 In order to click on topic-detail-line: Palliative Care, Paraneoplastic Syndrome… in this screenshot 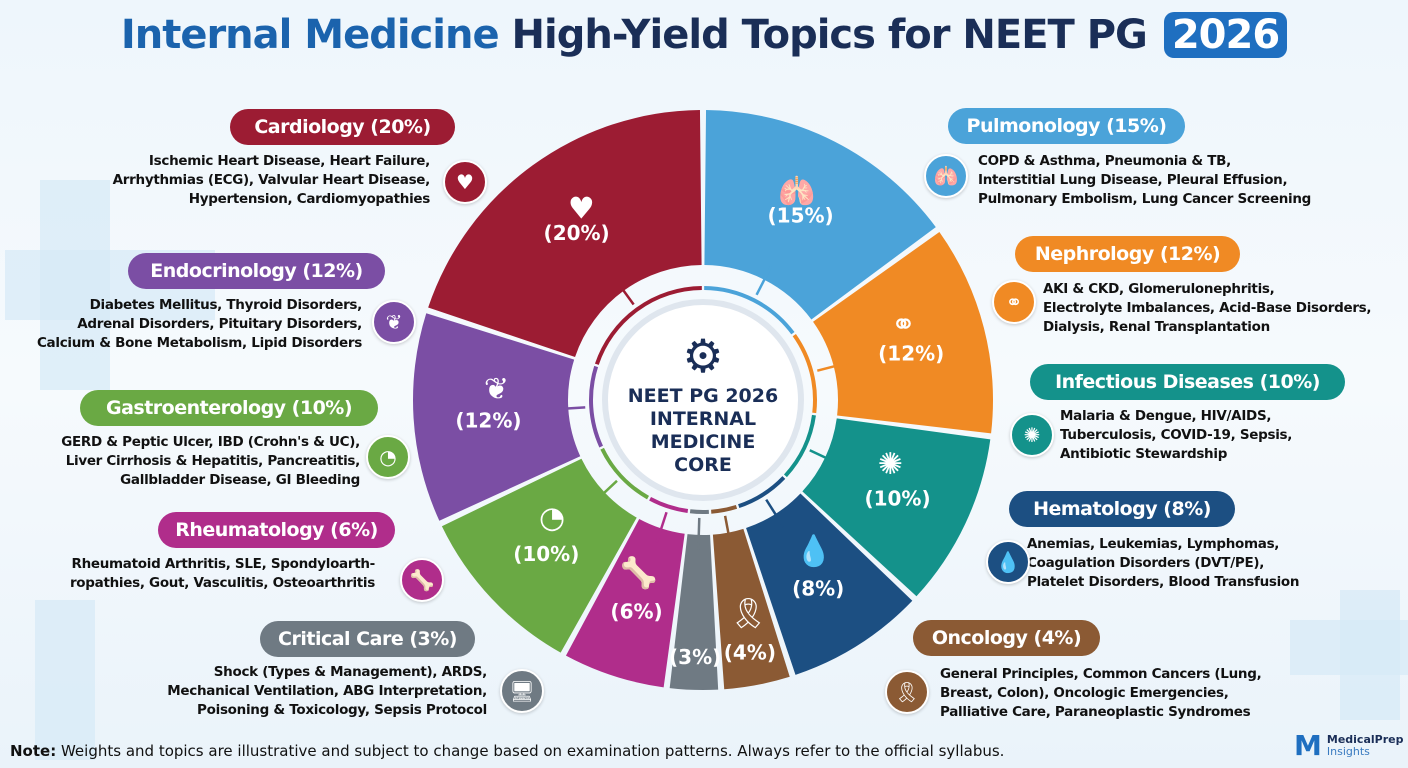, I will do `click(1095, 712)`.